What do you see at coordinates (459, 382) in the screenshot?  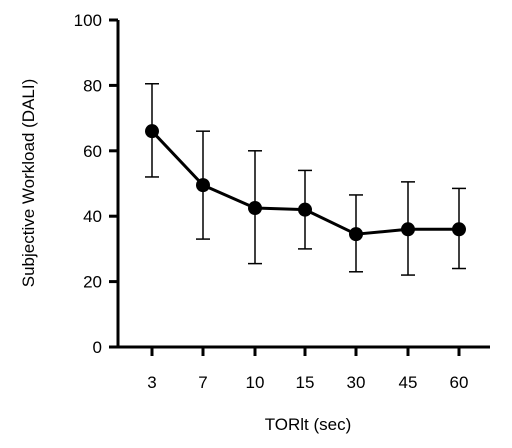 I see `x-tick-label: 60` at bounding box center [459, 382].